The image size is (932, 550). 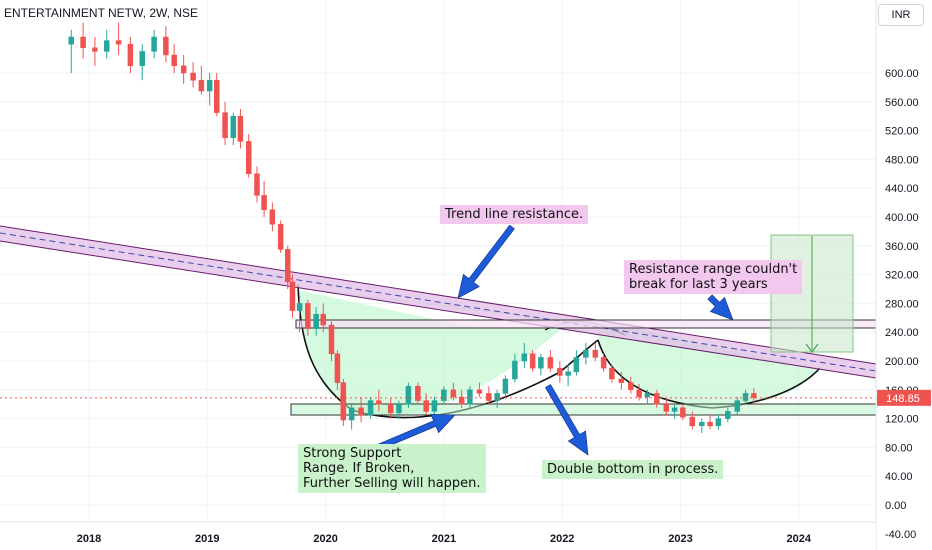 What do you see at coordinates (89, 539) in the screenshot?
I see `x-tick-label: 2018` at bounding box center [89, 539].